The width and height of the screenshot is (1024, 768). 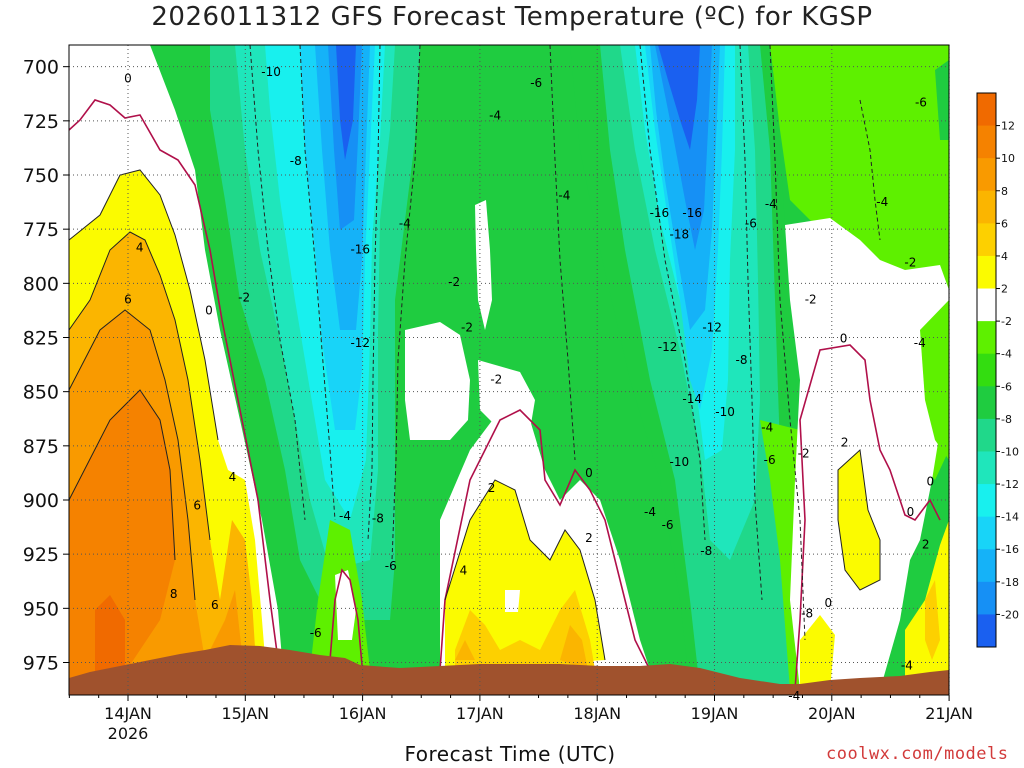 I want to click on colorbar-tick-label: -10, so click(x=1010, y=451).